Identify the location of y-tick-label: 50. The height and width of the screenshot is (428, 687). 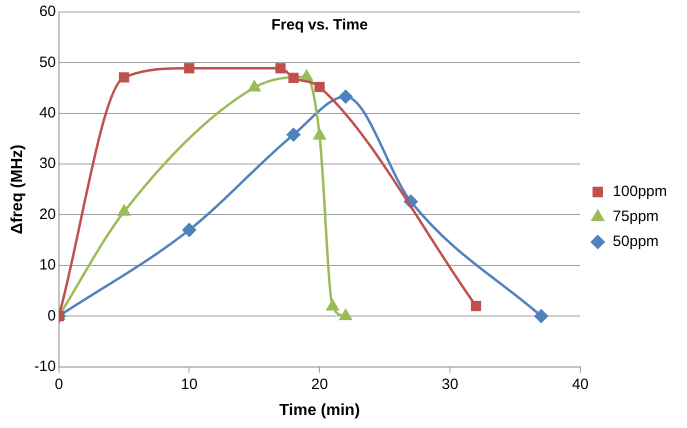
(47, 62).